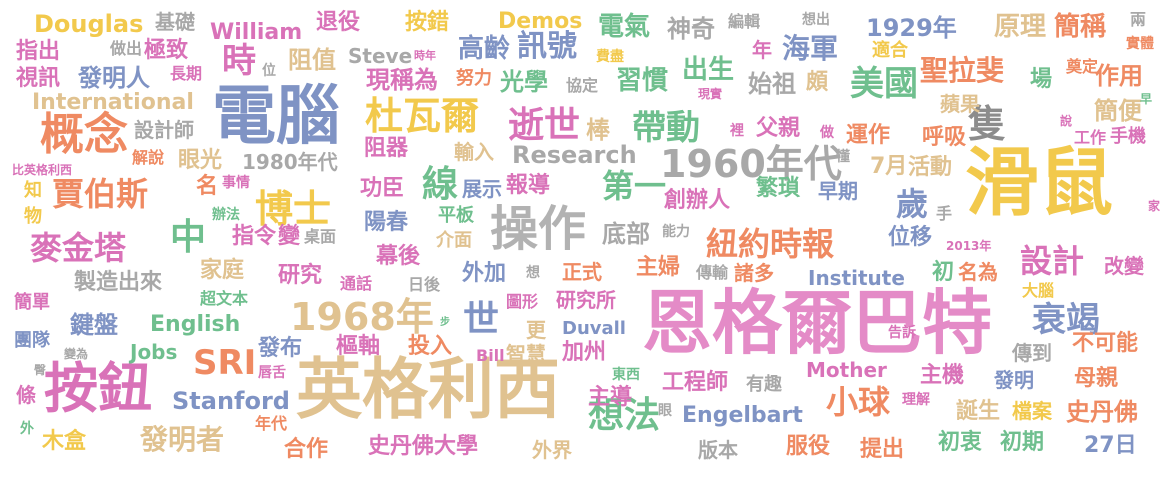 The width and height of the screenshot is (1175, 482). Describe the element at coordinates (1066, 320) in the screenshot. I see `word: 衰竭` at that location.